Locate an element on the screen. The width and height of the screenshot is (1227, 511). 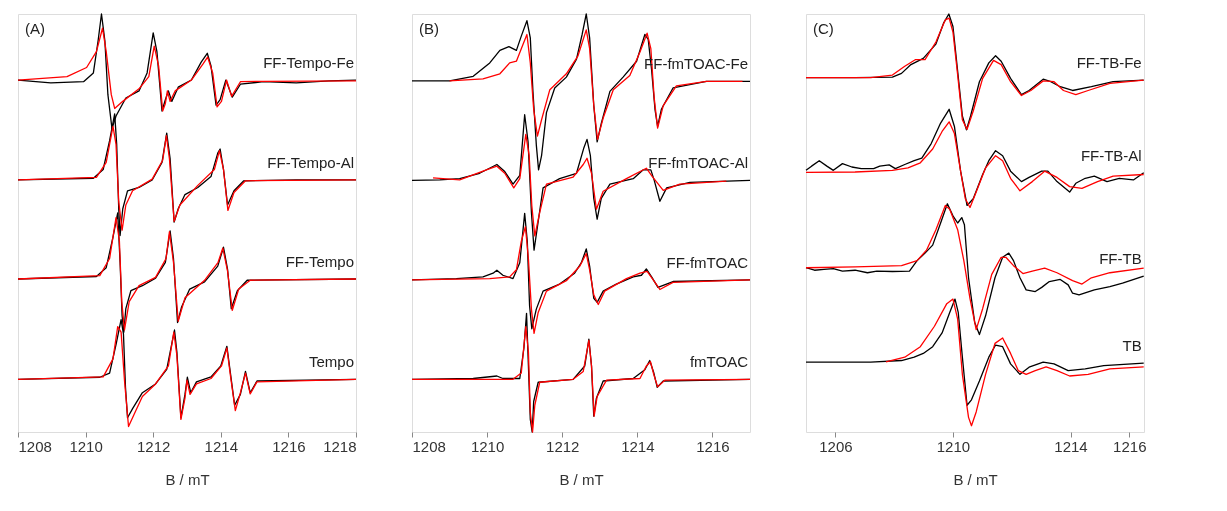
series-label: FF-TB-Al is located at coordinates (1111, 155).